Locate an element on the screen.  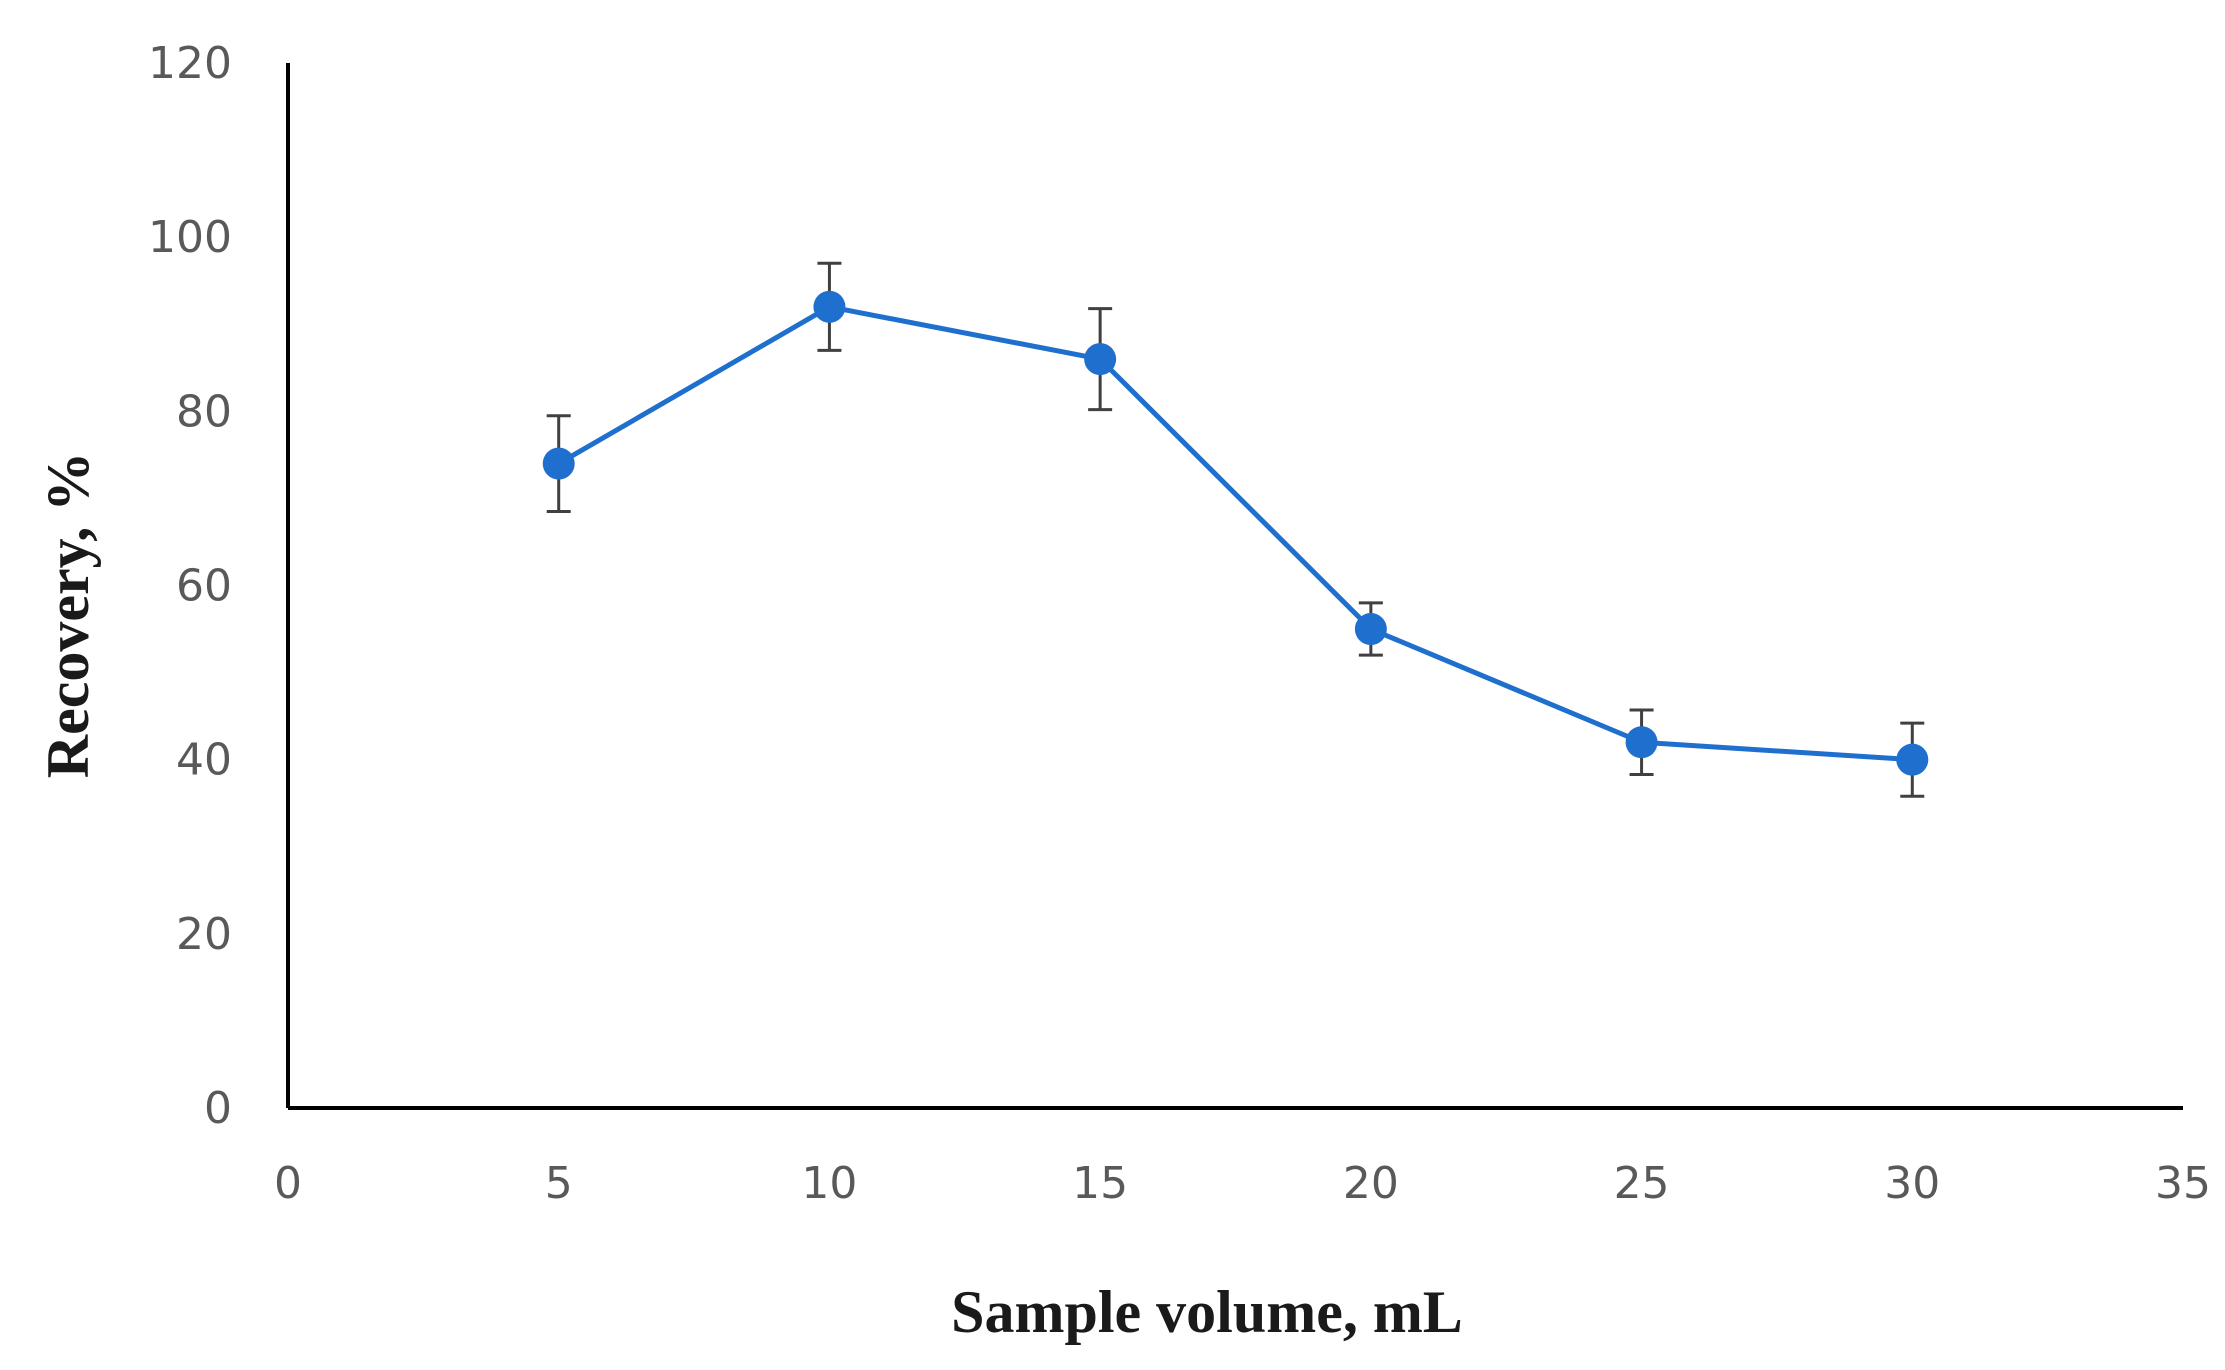
y-tick-label: 20 is located at coordinates (204, 934).